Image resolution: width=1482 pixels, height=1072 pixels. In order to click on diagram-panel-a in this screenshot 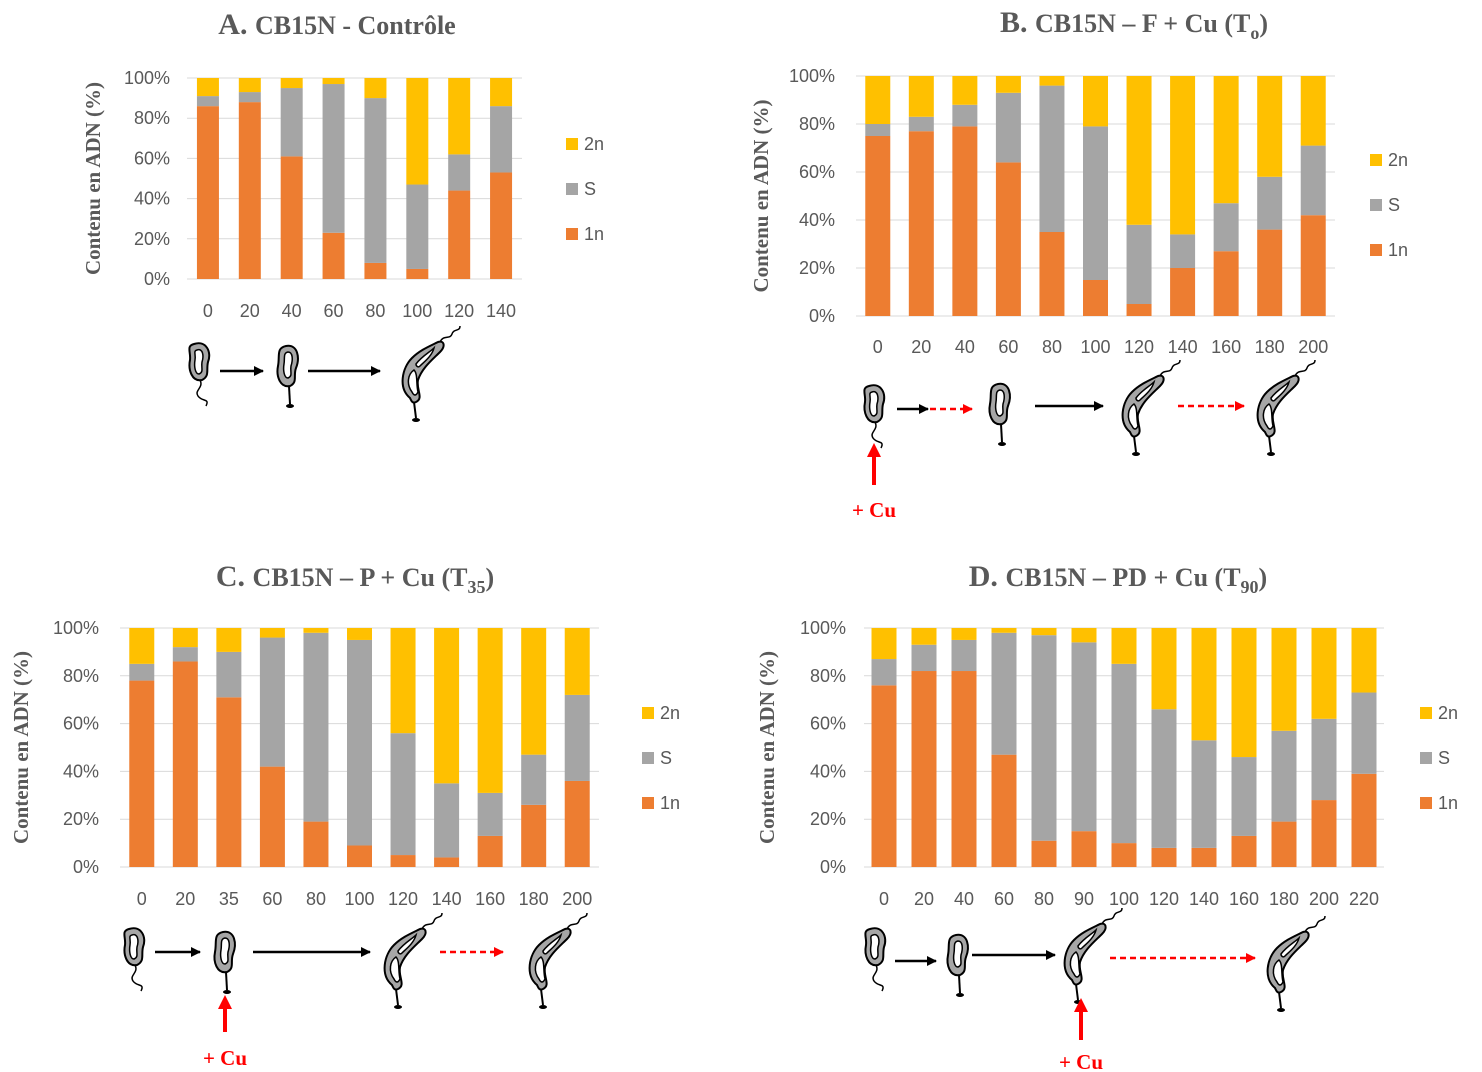, I will do `click(324, 373)`.